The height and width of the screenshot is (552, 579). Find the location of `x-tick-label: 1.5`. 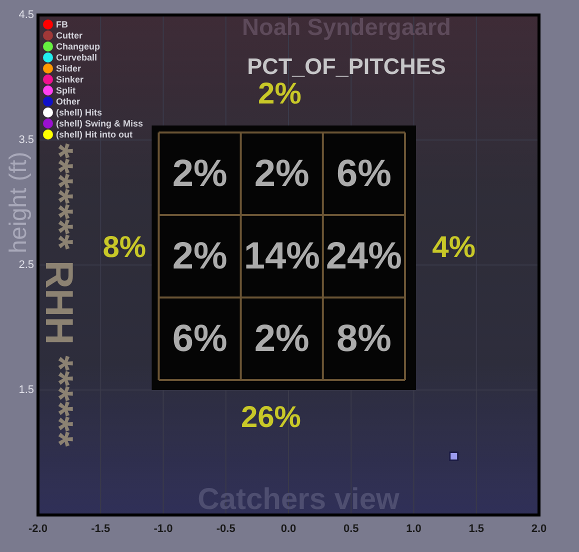

x-tick-label: 1.5 is located at coordinates (476, 529).